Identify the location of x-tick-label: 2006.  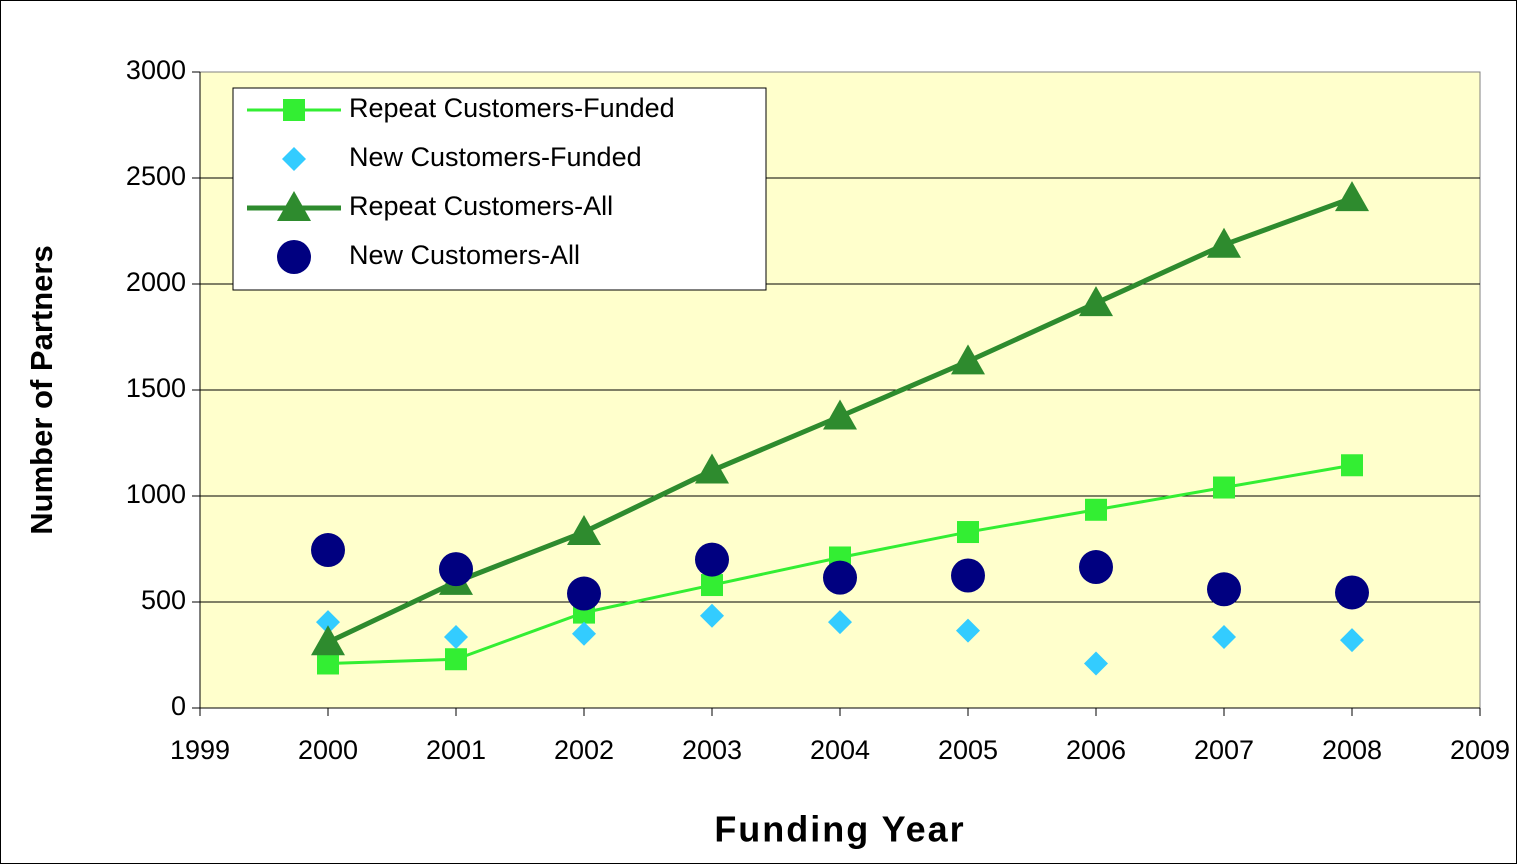
(1096, 750).